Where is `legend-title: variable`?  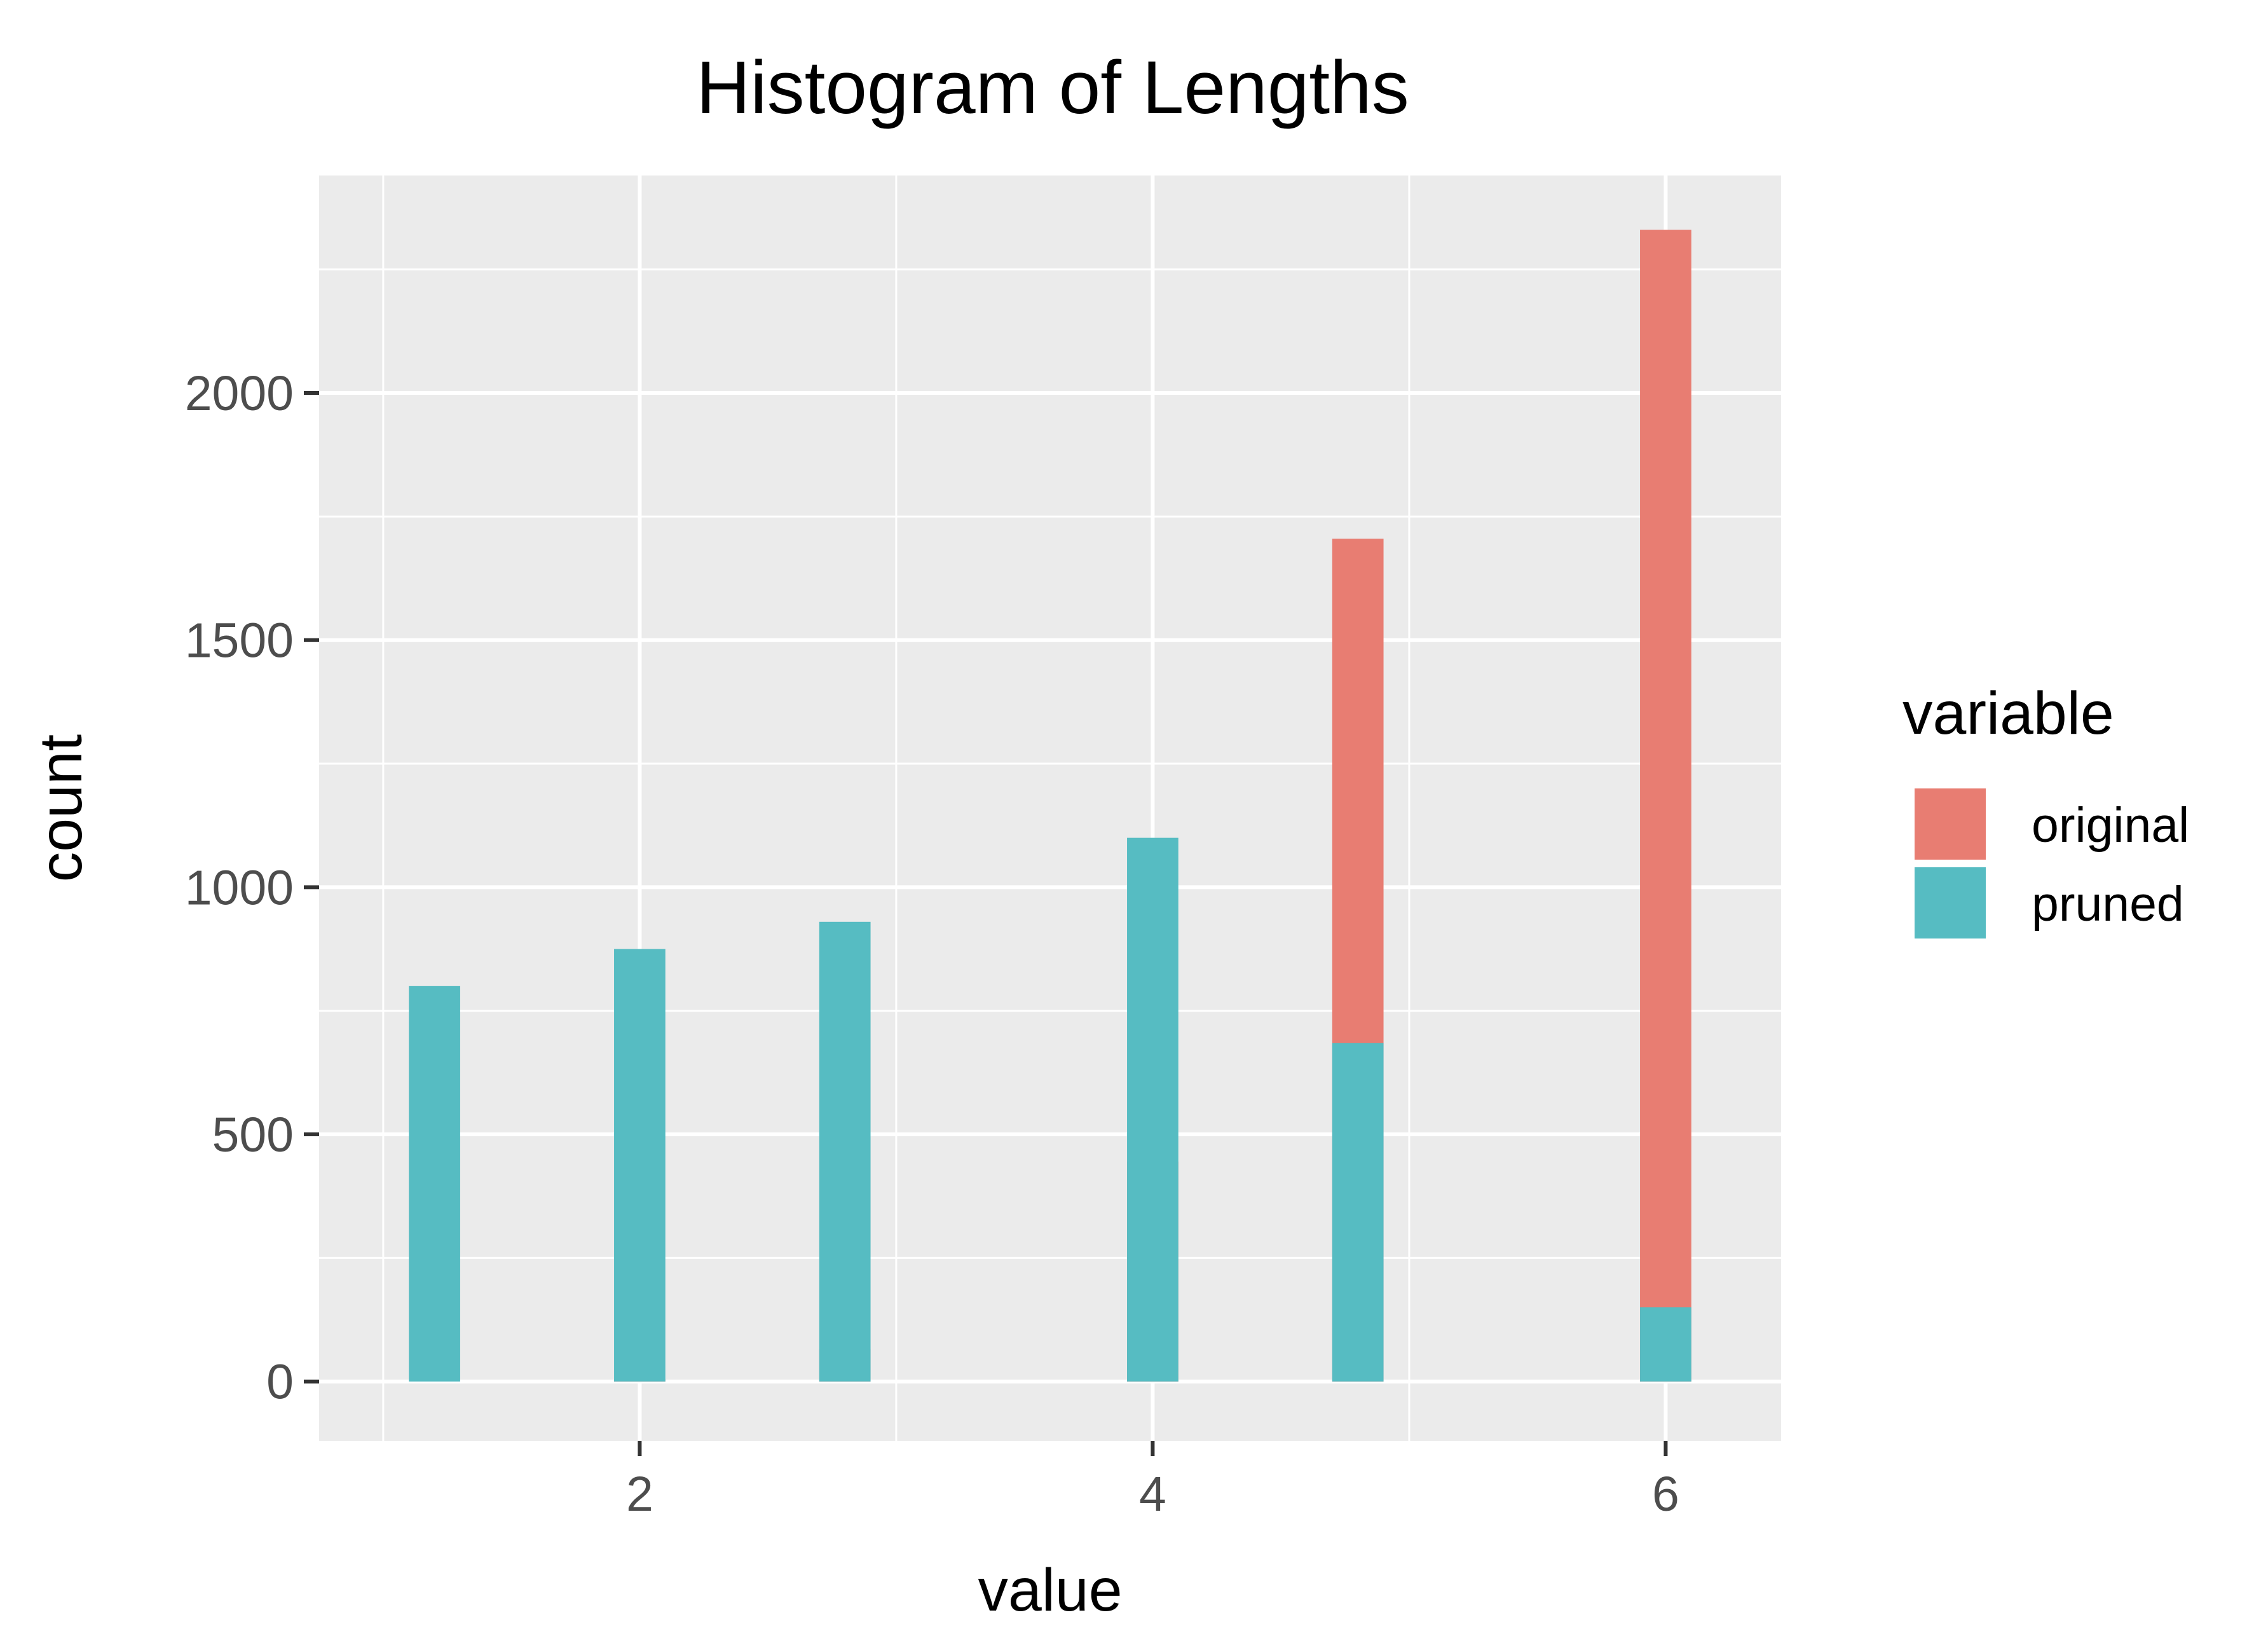
legend-title: variable is located at coordinates (2008, 713).